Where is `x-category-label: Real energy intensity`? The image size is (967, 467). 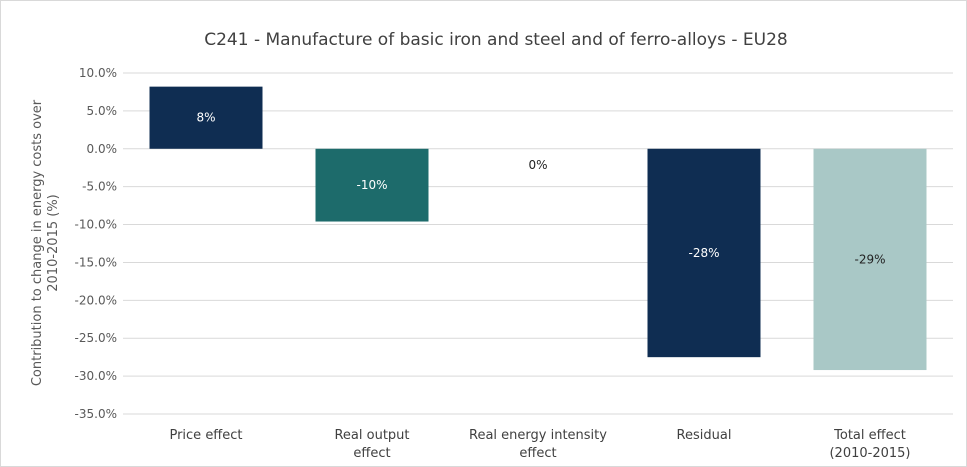
x-category-label: Real energy intensity is located at coordinates (538, 435).